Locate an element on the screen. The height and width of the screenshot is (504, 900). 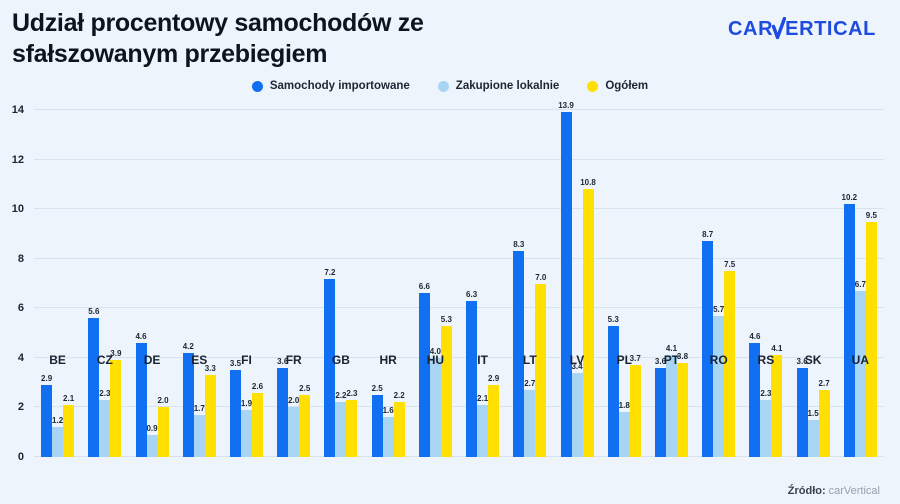
x-tick-label-FR: FR is located at coordinates (293, 360).